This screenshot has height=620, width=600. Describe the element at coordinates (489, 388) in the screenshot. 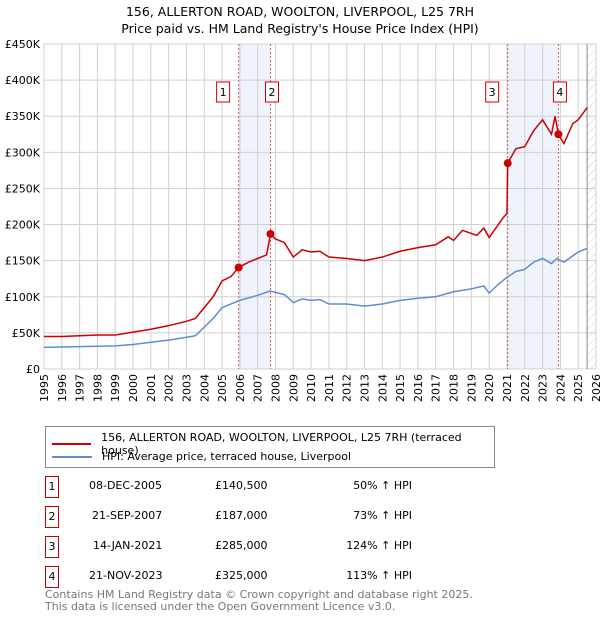

I see `x-tick-label: 2020` at that location.